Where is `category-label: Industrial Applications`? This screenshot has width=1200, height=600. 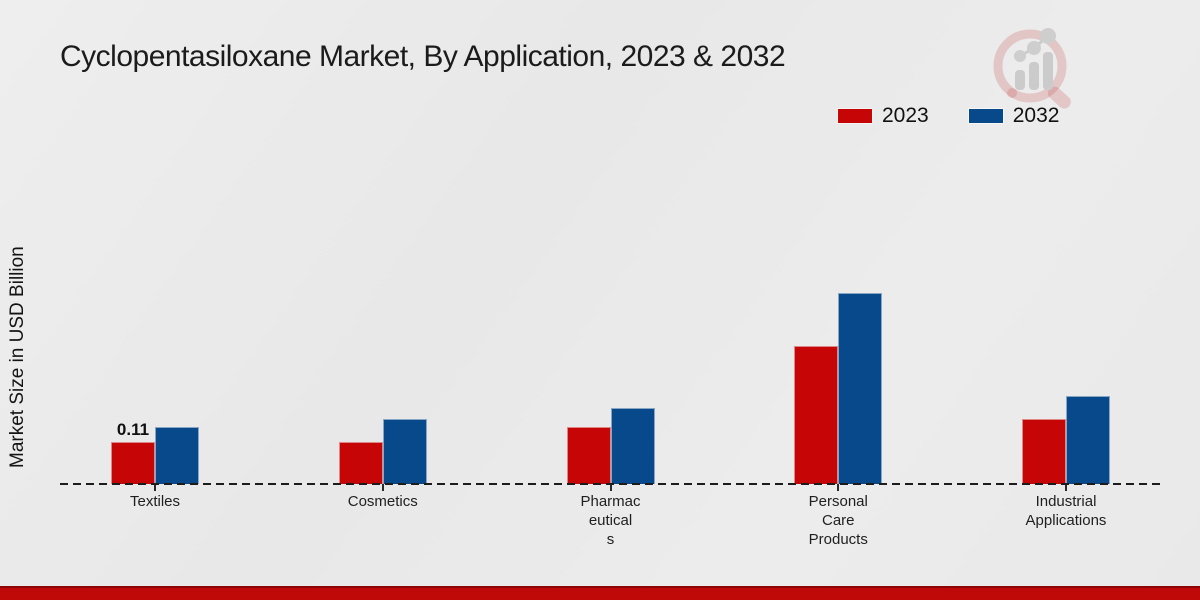 category-label: Industrial Applications is located at coordinates (1066, 511).